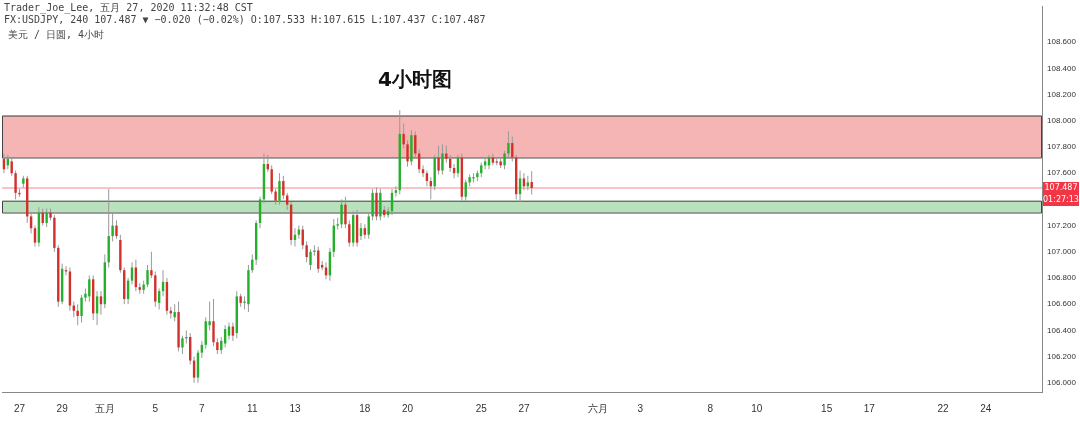 The image size is (1080, 426). Describe the element at coordinates (1061, 188) in the screenshot. I see `ref-line-label: 107.487` at that location.